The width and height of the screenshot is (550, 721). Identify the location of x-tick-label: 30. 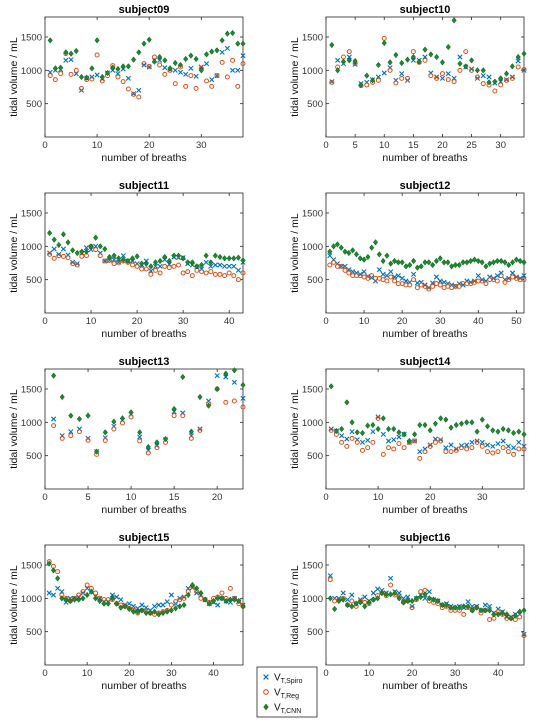
(455, 673).